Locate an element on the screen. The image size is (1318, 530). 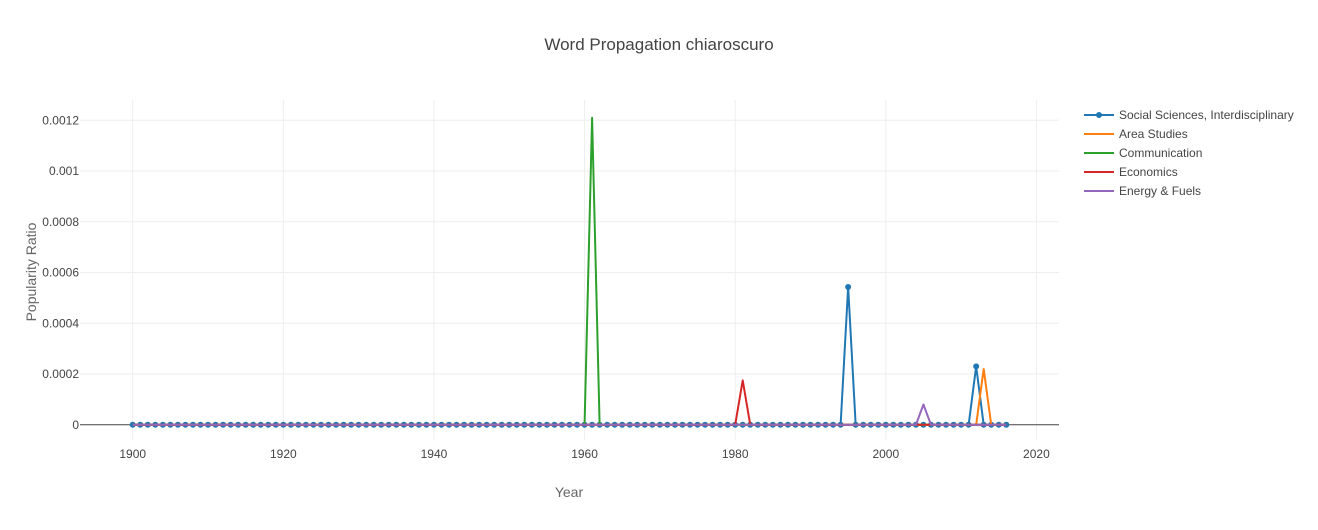
legend-label: Social Sciences, Interdisciplinary is located at coordinates (1206, 115).